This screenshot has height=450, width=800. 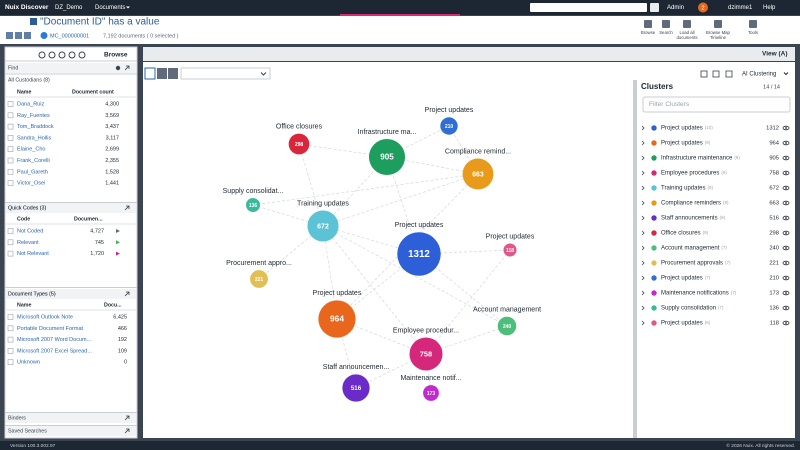 I want to click on row-name: Unknown, so click(x=28, y=363).